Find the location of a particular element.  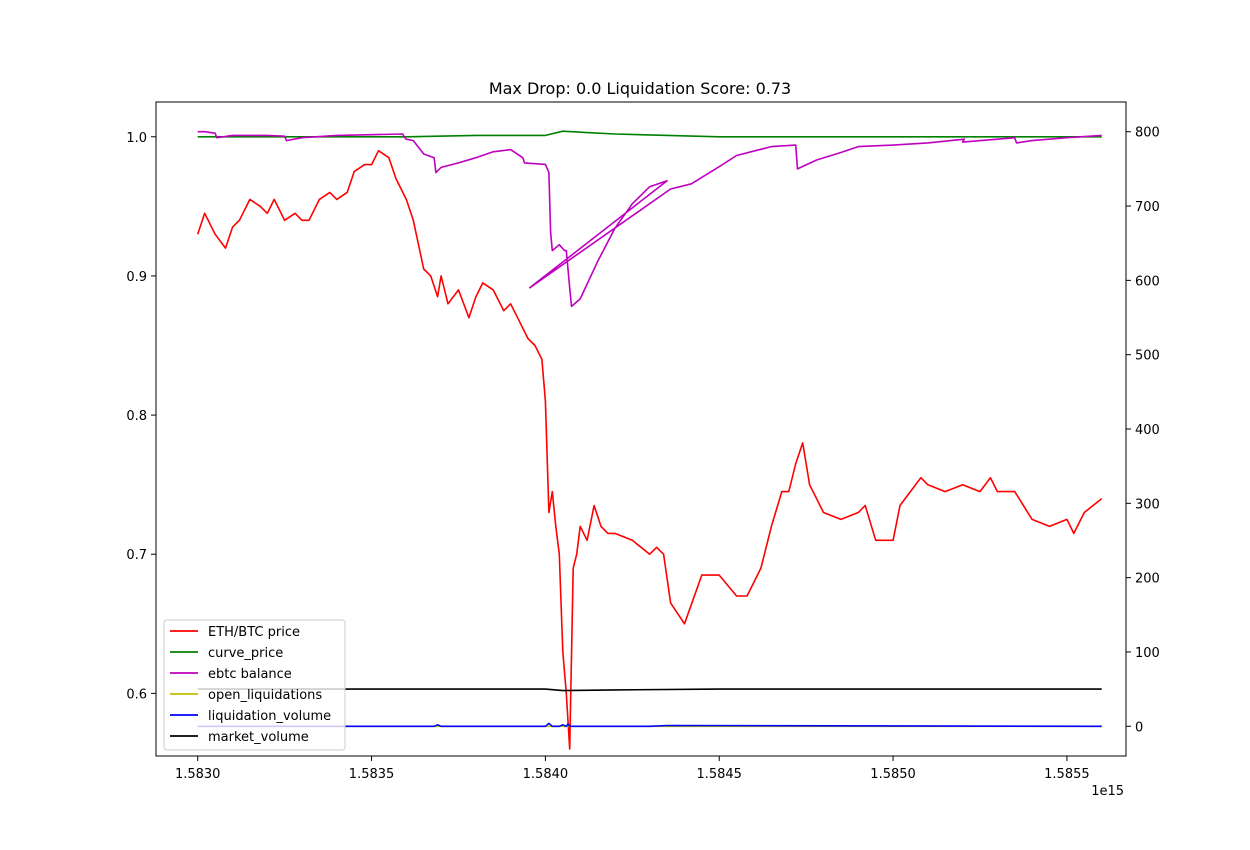

x-tick-label: 1.5840 is located at coordinates (546, 774).